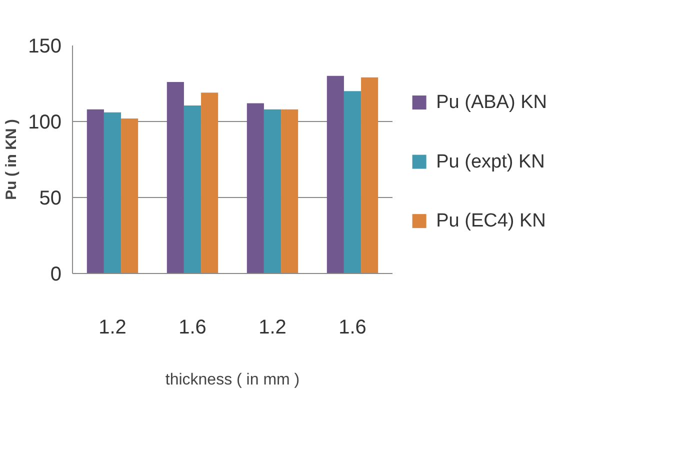 The image size is (692, 466). Describe the element at coordinates (490, 161) in the screenshot. I see `legend-label: Pu (expt) KN` at that location.